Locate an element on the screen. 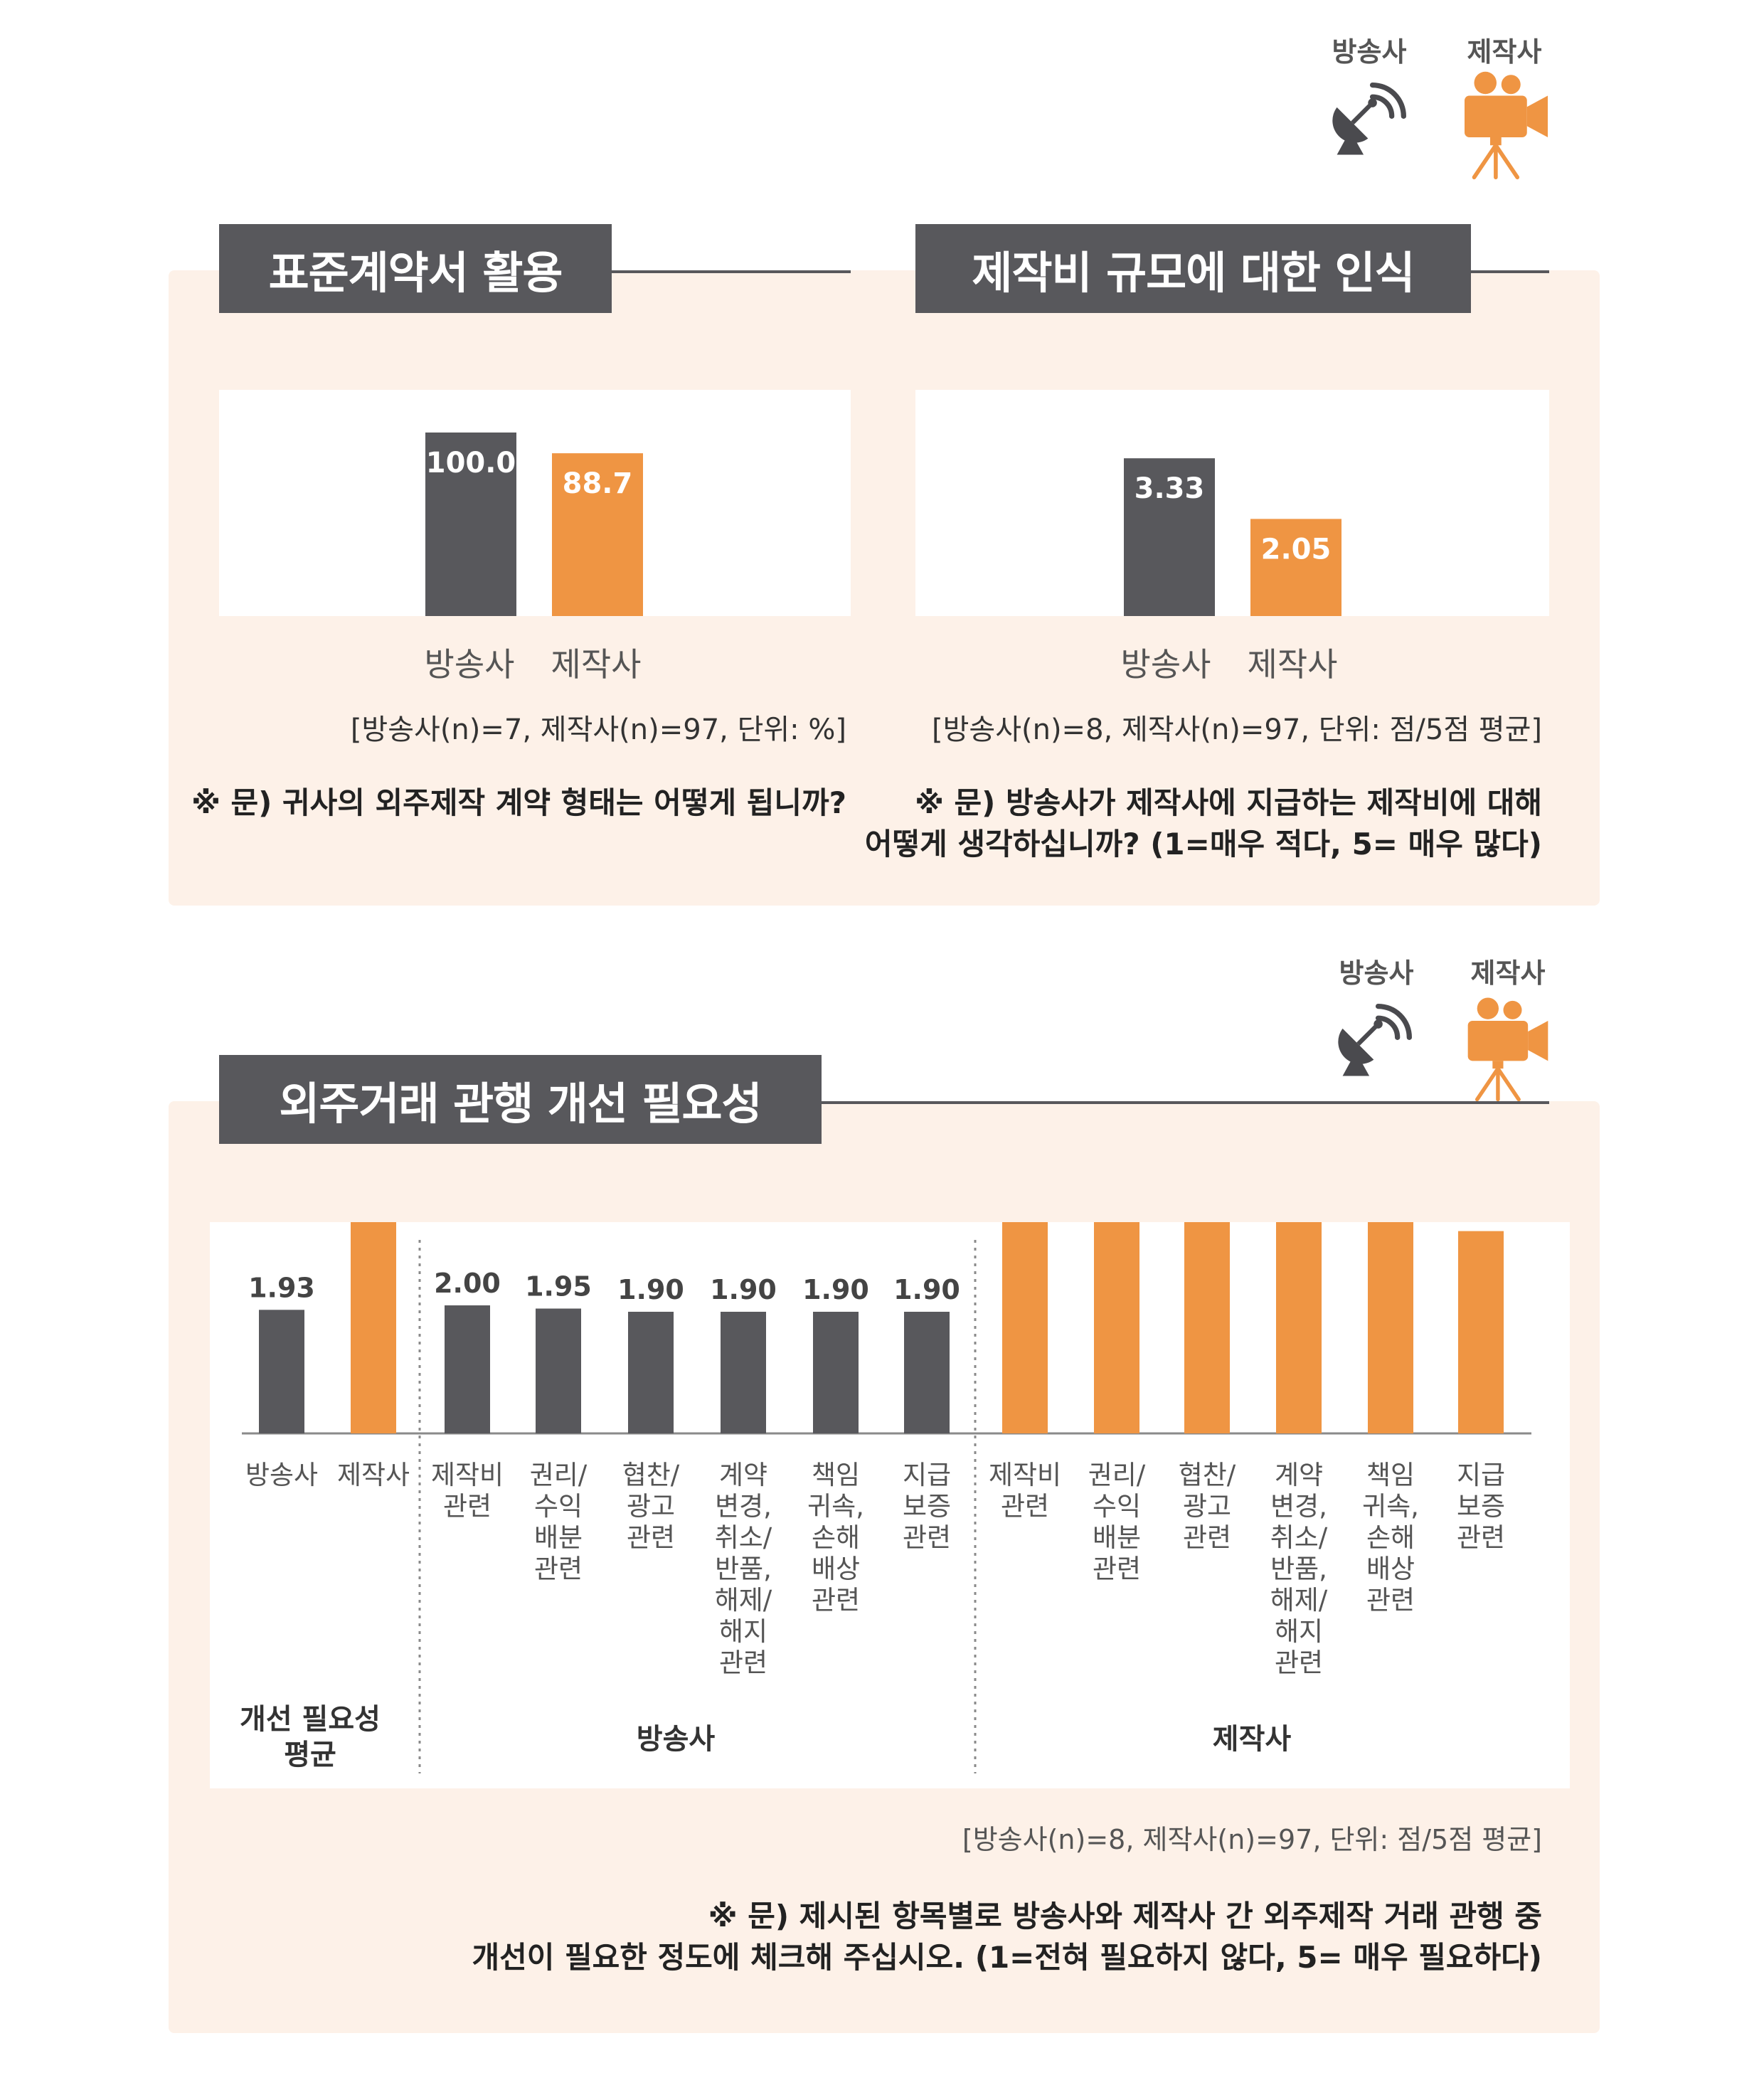 The width and height of the screenshot is (1764, 2090). bar-value-label: 88.7 is located at coordinates (598, 483).